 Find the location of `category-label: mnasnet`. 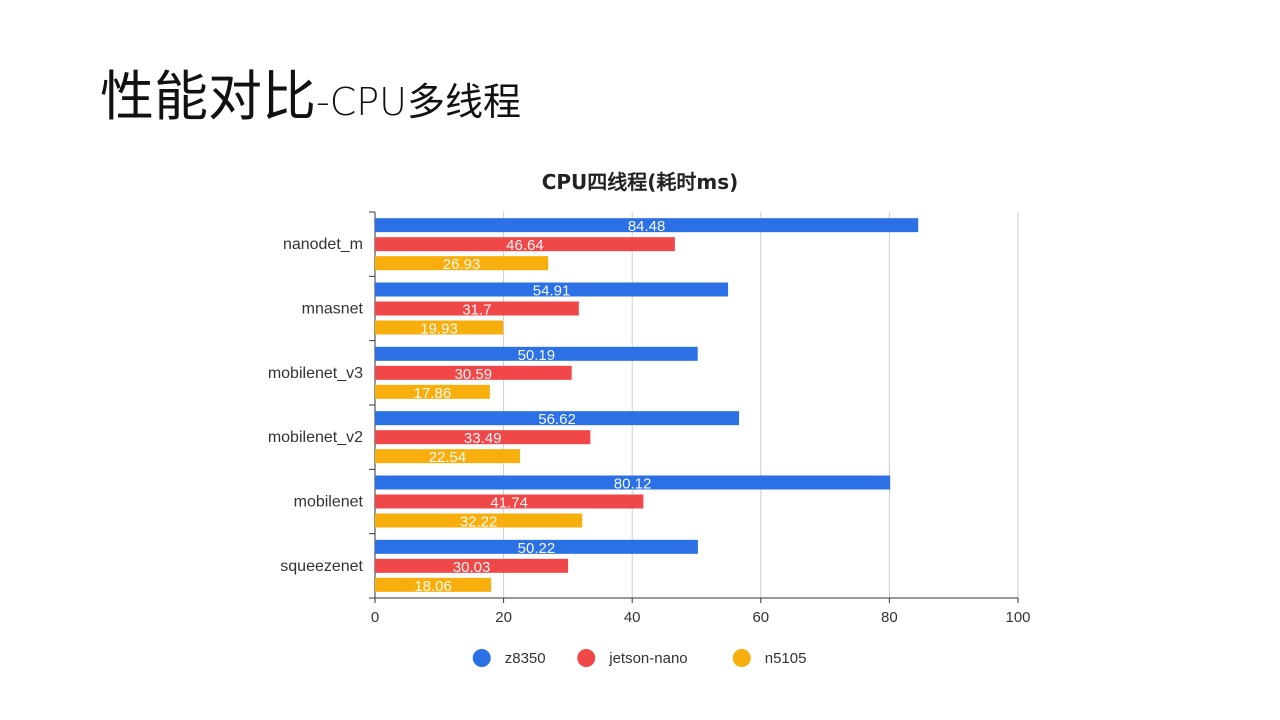

category-label: mnasnet is located at coordinates (333, 309).